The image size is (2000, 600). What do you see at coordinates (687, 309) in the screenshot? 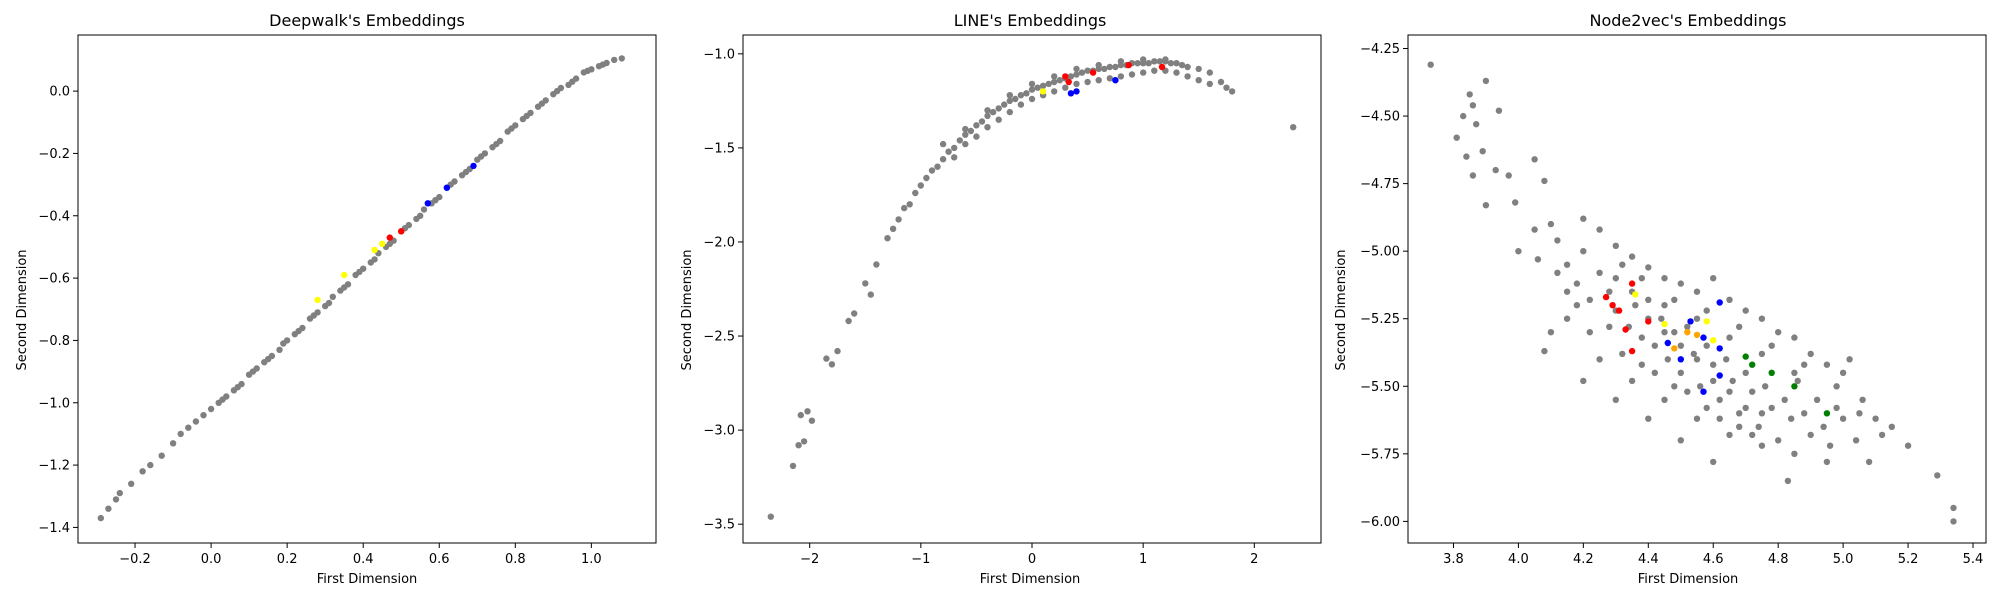
I see `line-ylabel: Second Dimension` at bounding box center [687, 309].